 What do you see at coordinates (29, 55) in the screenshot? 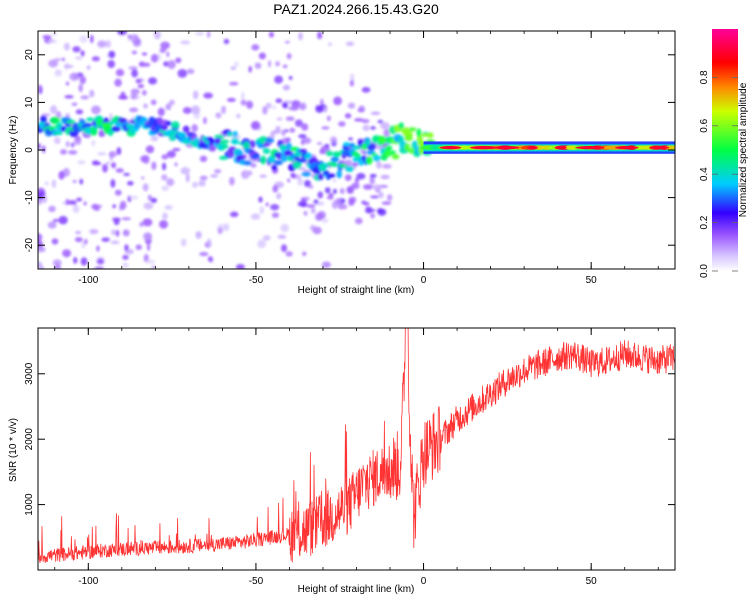
I see `y-tick-label: 20` at bounding box center [29, 55].